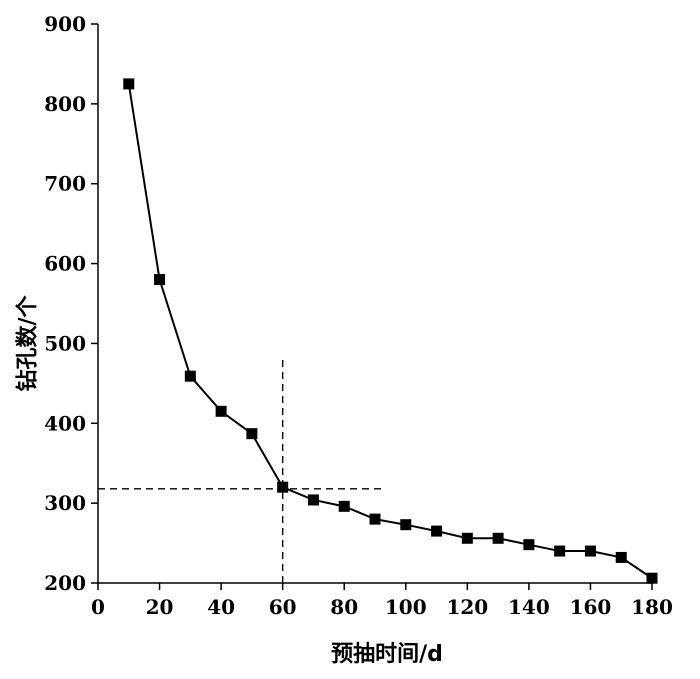 Image resolution: width=700 pixels, height=679 pixels. Describe the element at coordinates (241, 471) in the screenshot. I see `guide-lines` at that location.